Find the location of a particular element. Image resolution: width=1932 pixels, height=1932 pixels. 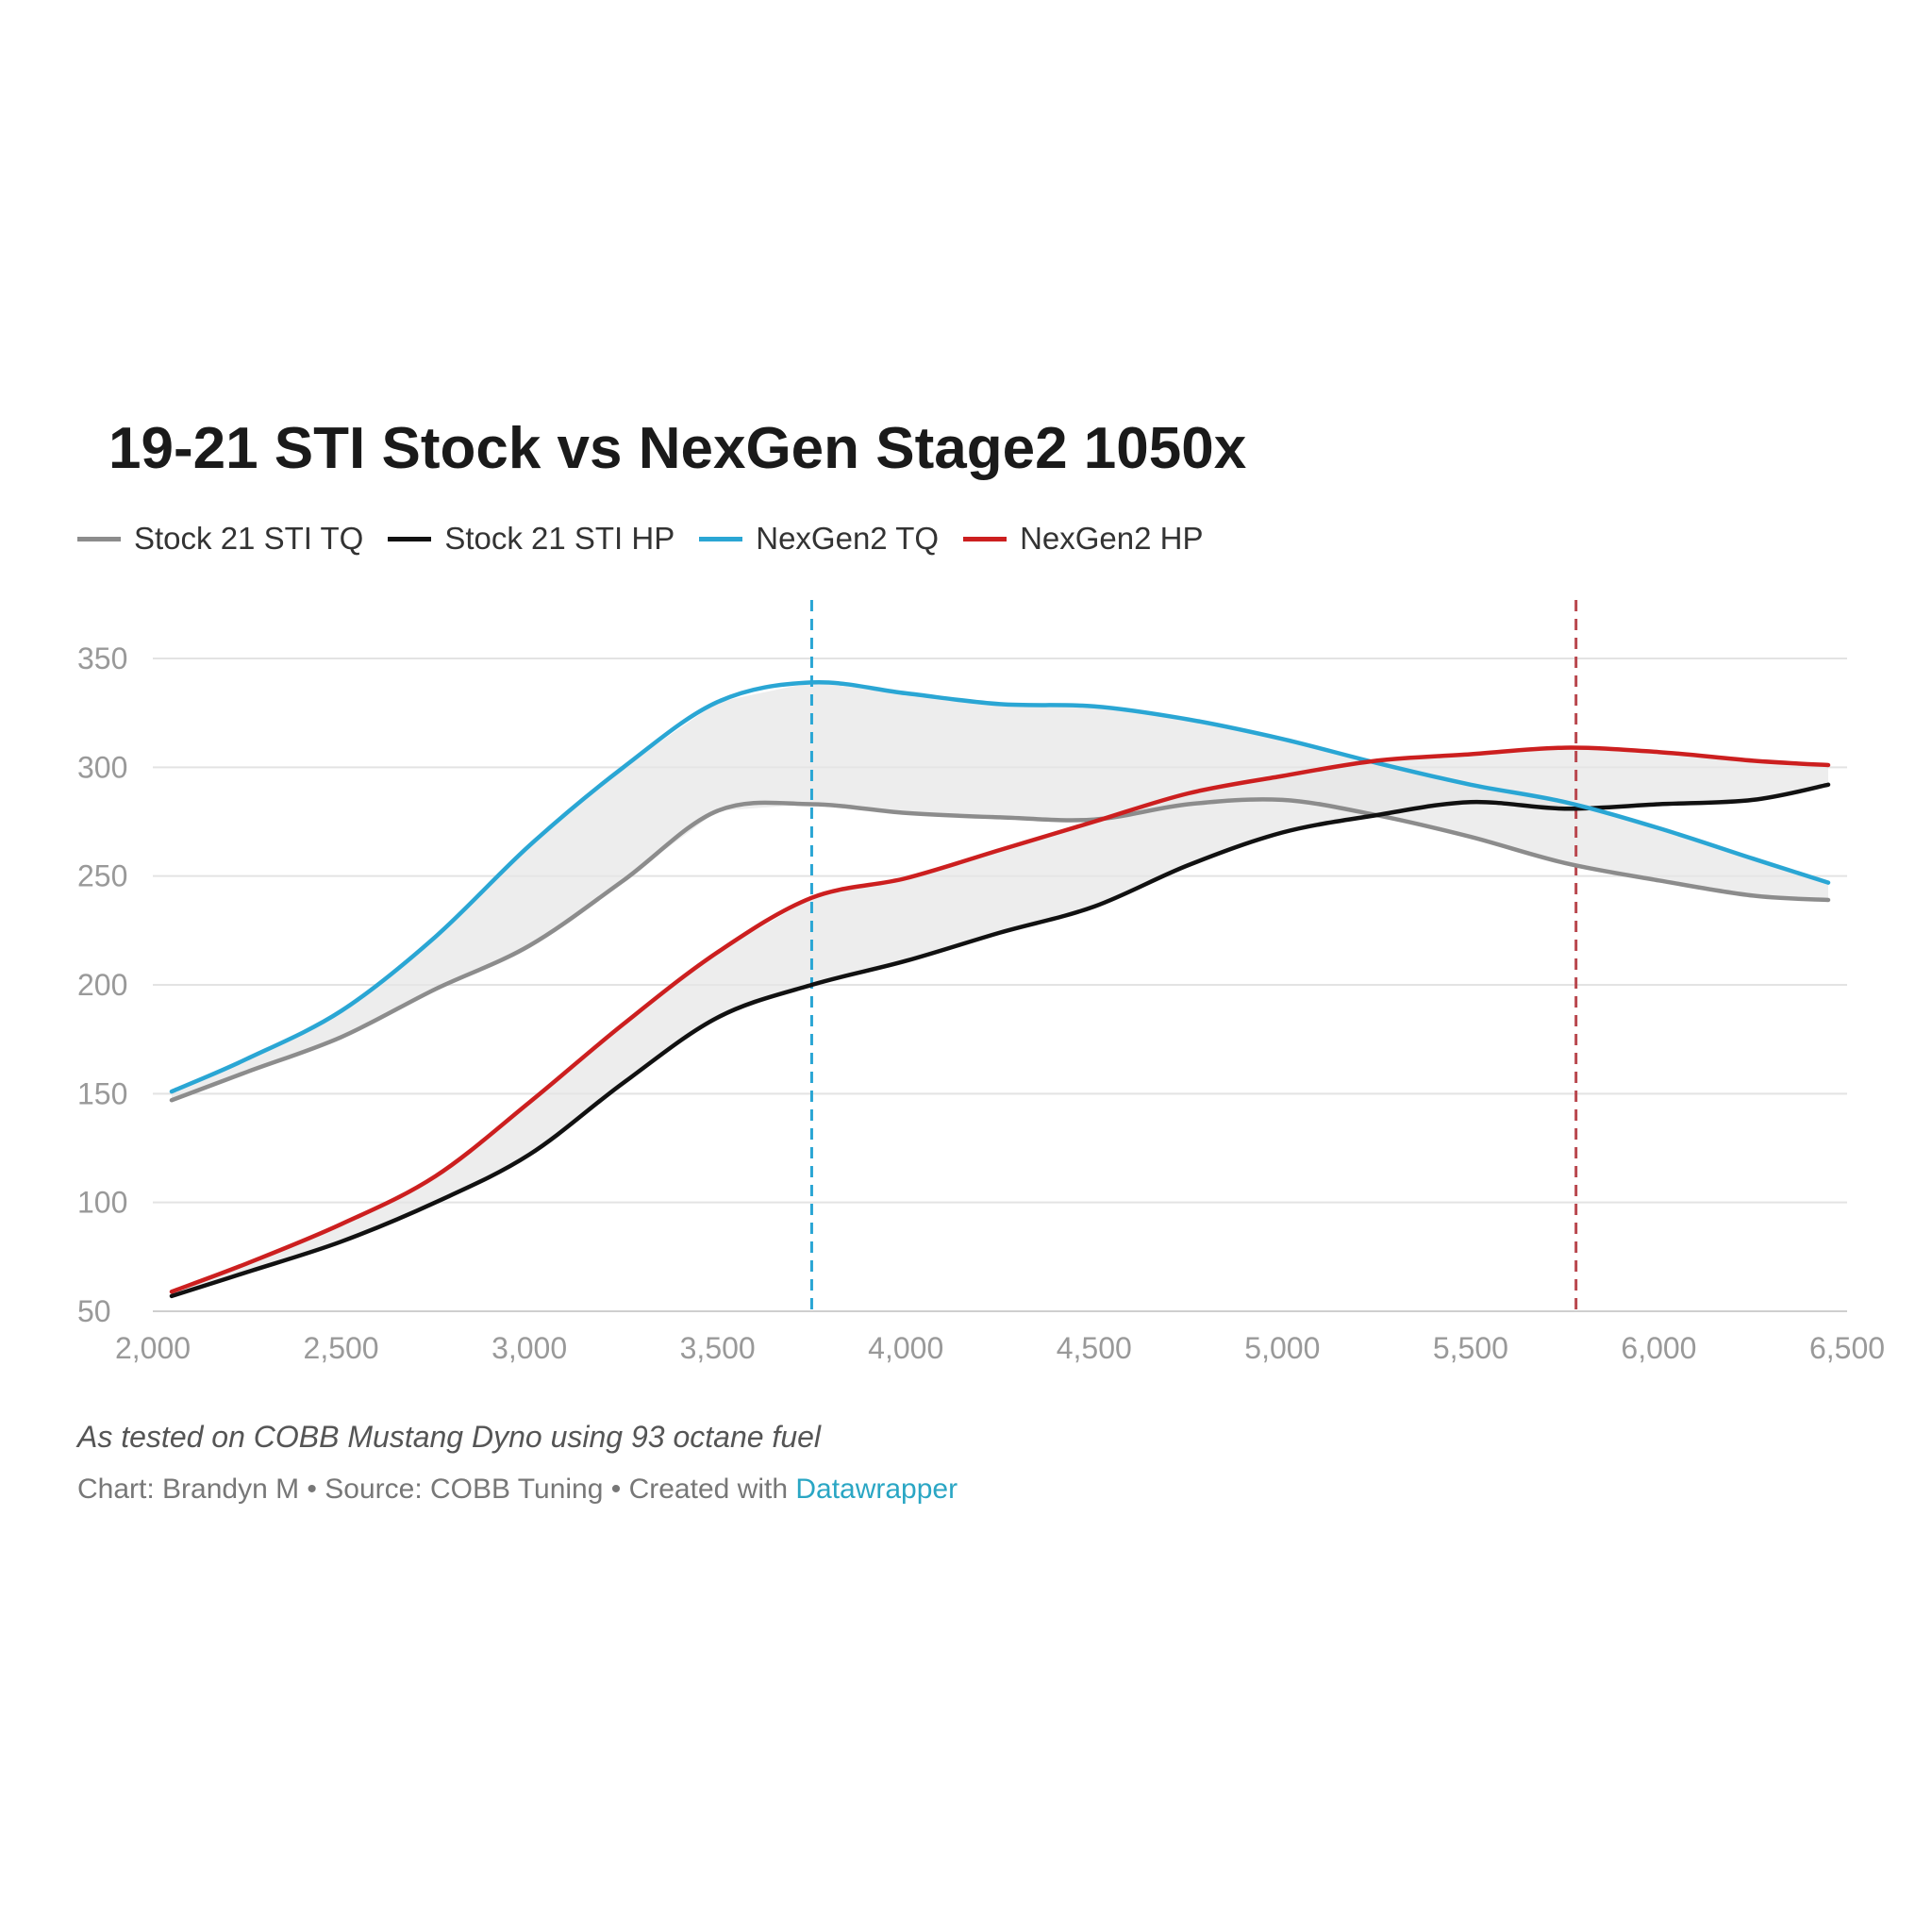

x-tick-label-3500: 3,500 is located at coordinates (718, 1348).